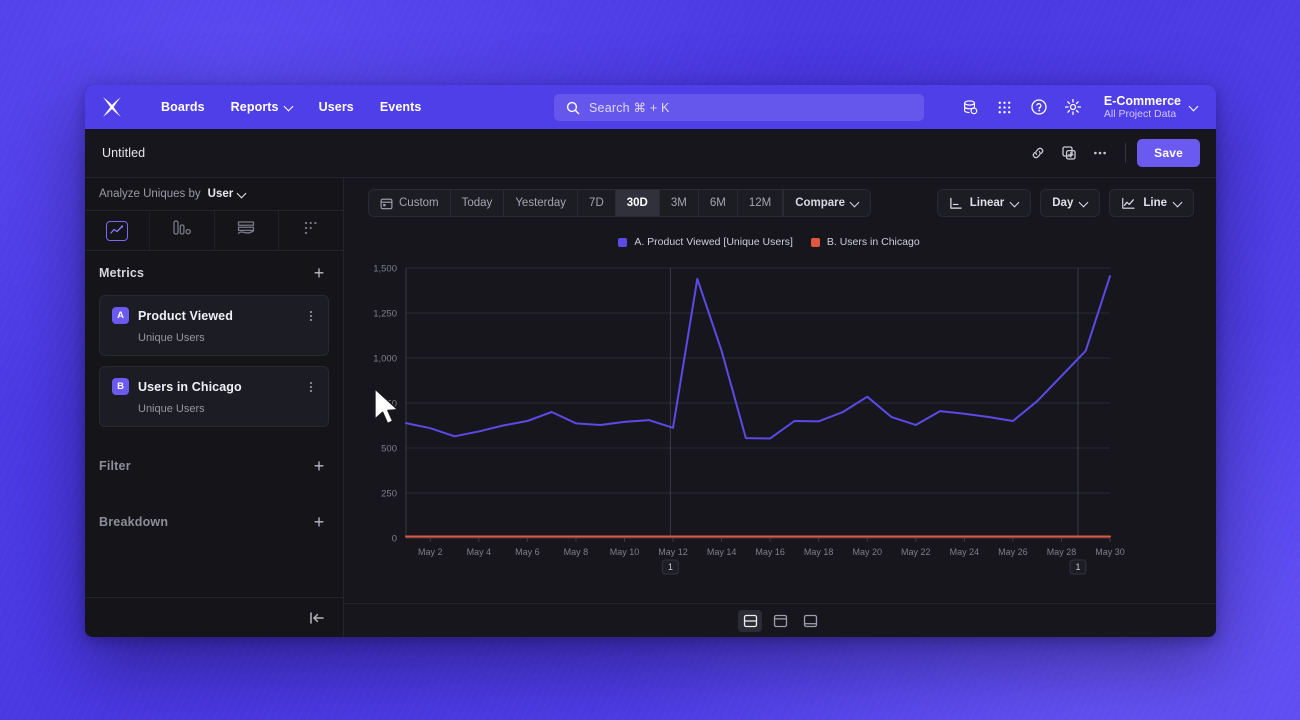 The height and width of the screenshot is (720, 1300). What do you see at coordinates (394, 539) in the screenshot?
I see `svg-text: 0` at bounding box center [394, 539].